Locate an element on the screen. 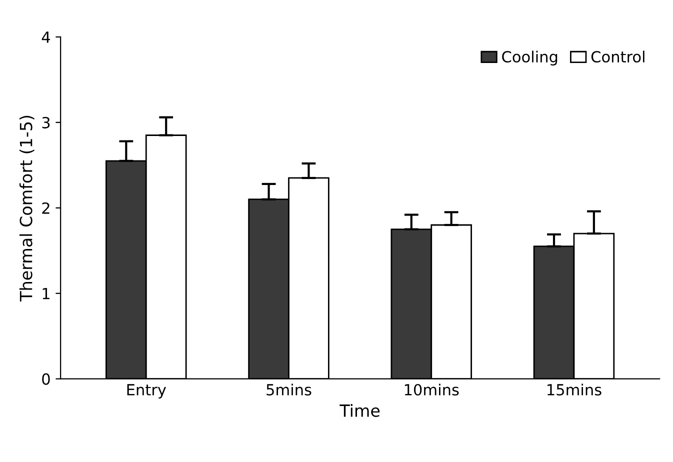  y-tick-label: 4 is located at coordinates (46, 37).